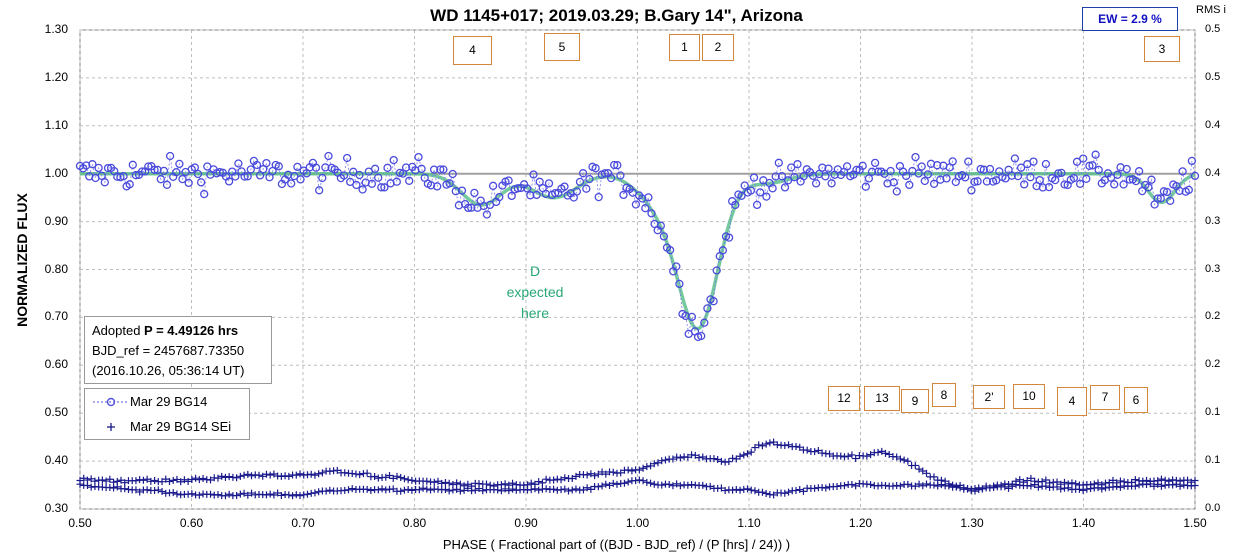  Describe the element at coordinates (1213, 316) in the screenshot. I see `y2-tick-label: 0.2` at that location.